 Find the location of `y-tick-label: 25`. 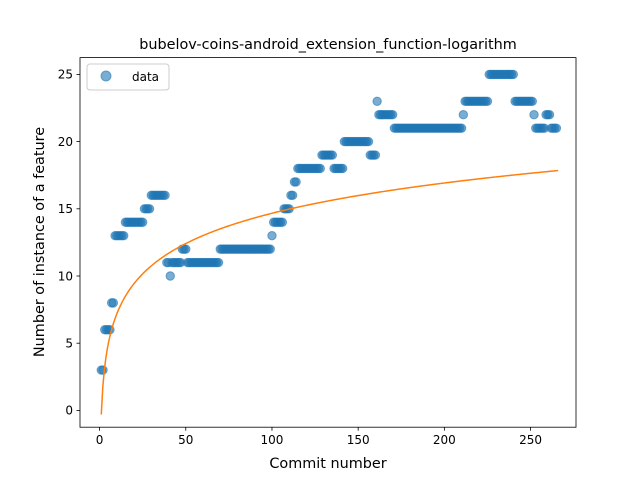

y-tick-label: 25 is located at coordinates (65, 75).